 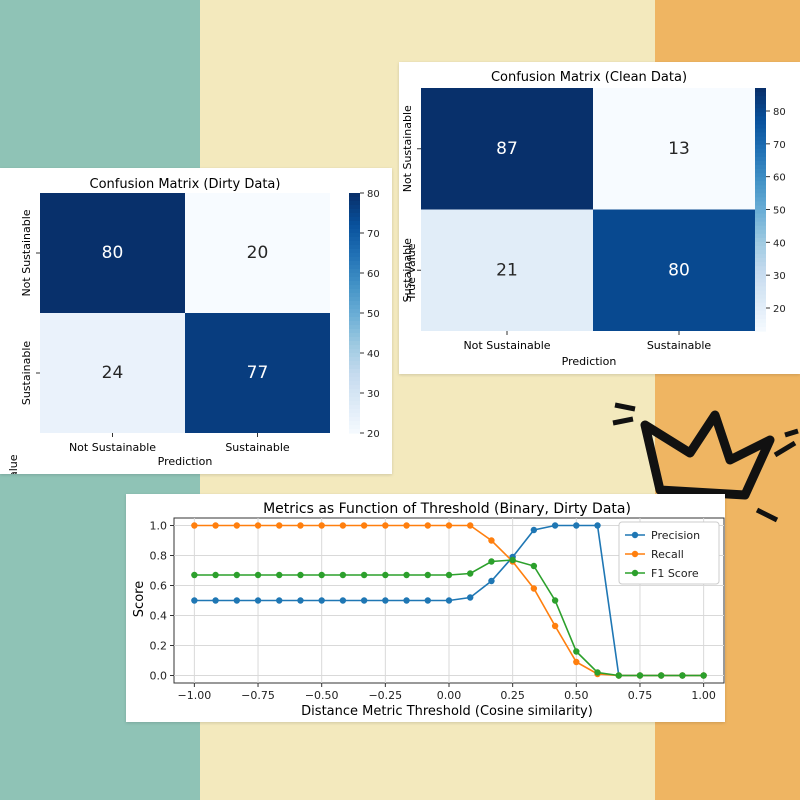 I want to click on y-tick-label: 0.0, so click(x=159, y=676).